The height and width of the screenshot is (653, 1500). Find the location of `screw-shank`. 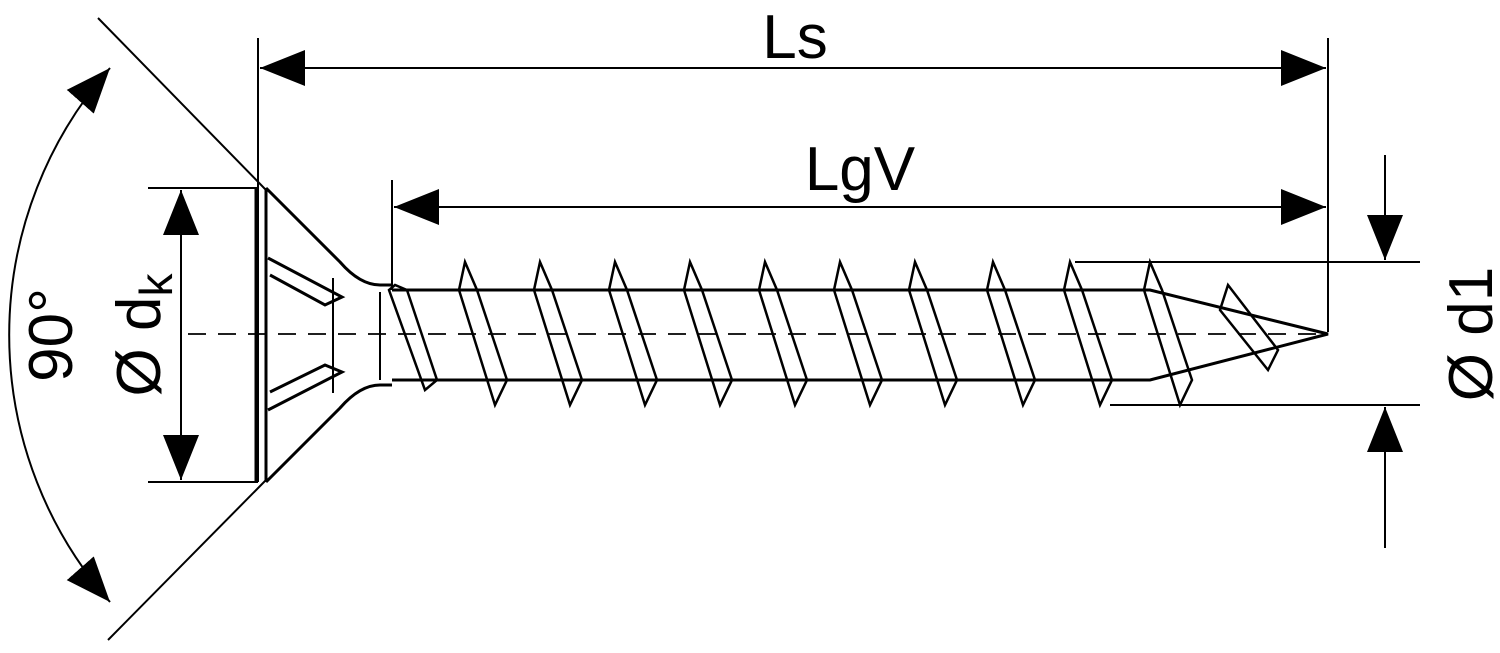

screw-shank is located at coordinates (860, 335).